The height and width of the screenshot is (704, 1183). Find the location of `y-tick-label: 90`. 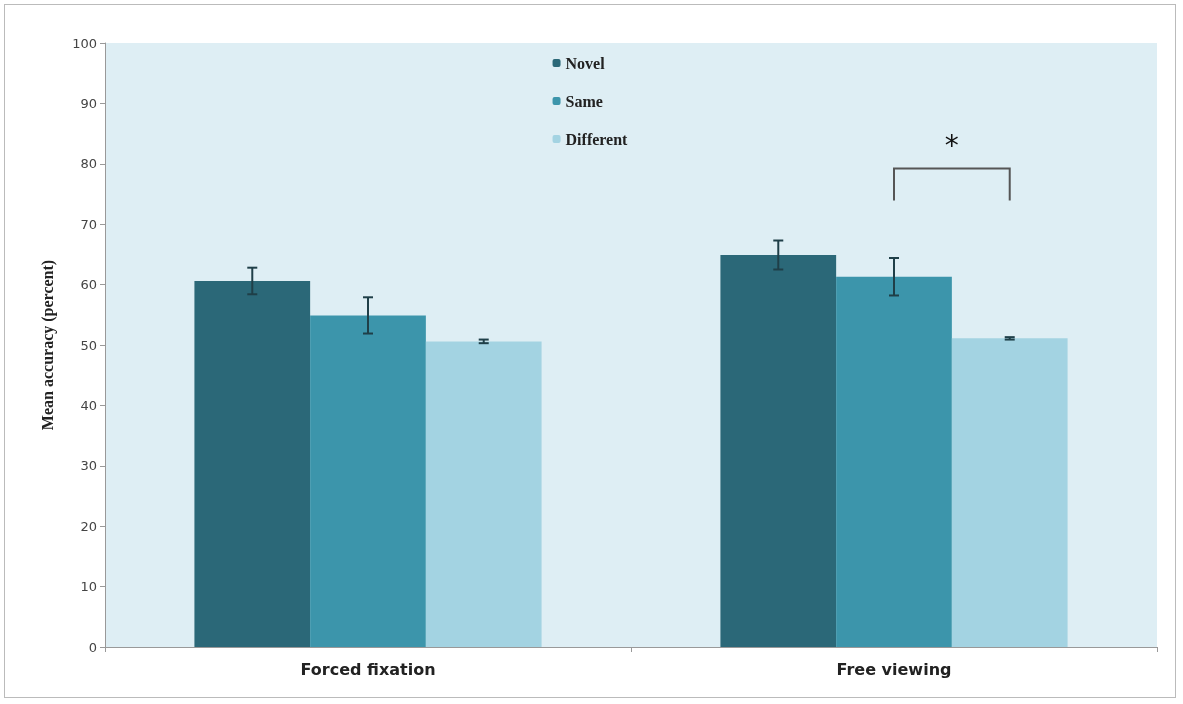

y-tick-label: 90 is located at coordinates (88, 103).